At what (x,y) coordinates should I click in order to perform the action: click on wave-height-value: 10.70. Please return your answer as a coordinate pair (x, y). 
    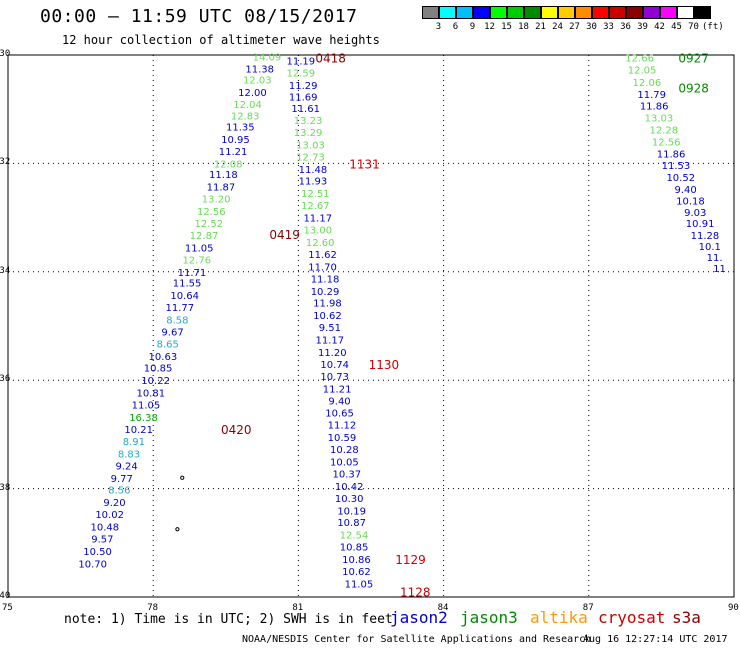
    Looking at the image, I should click on (92, 564).